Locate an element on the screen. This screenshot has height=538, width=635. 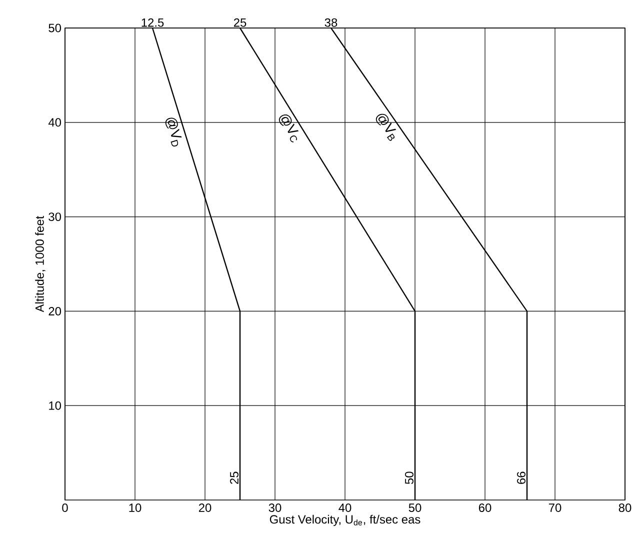
x-tick-label: 70 is located at coordinates (555, 508).